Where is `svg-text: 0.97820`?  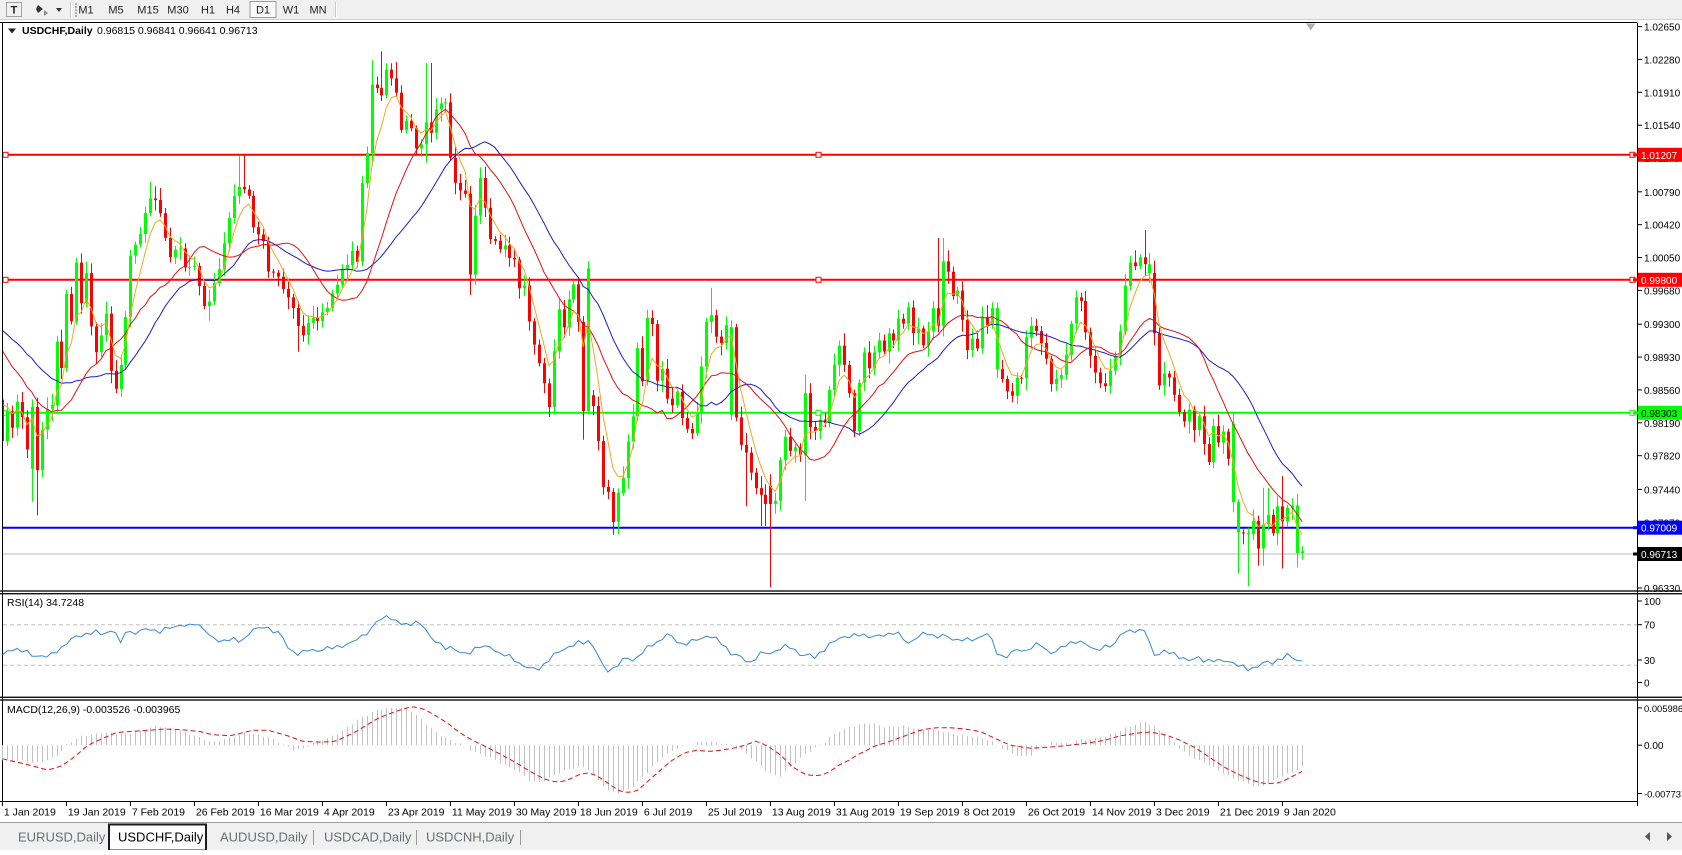 svg-text: 0.97820 is located at coordinates (1662, 457).